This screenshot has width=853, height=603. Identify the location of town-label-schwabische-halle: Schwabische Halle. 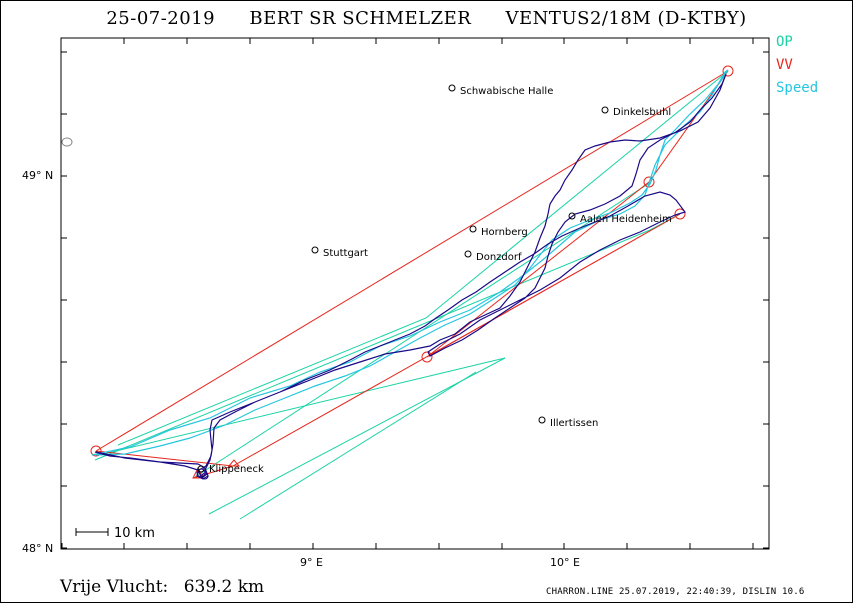
(507, 91).